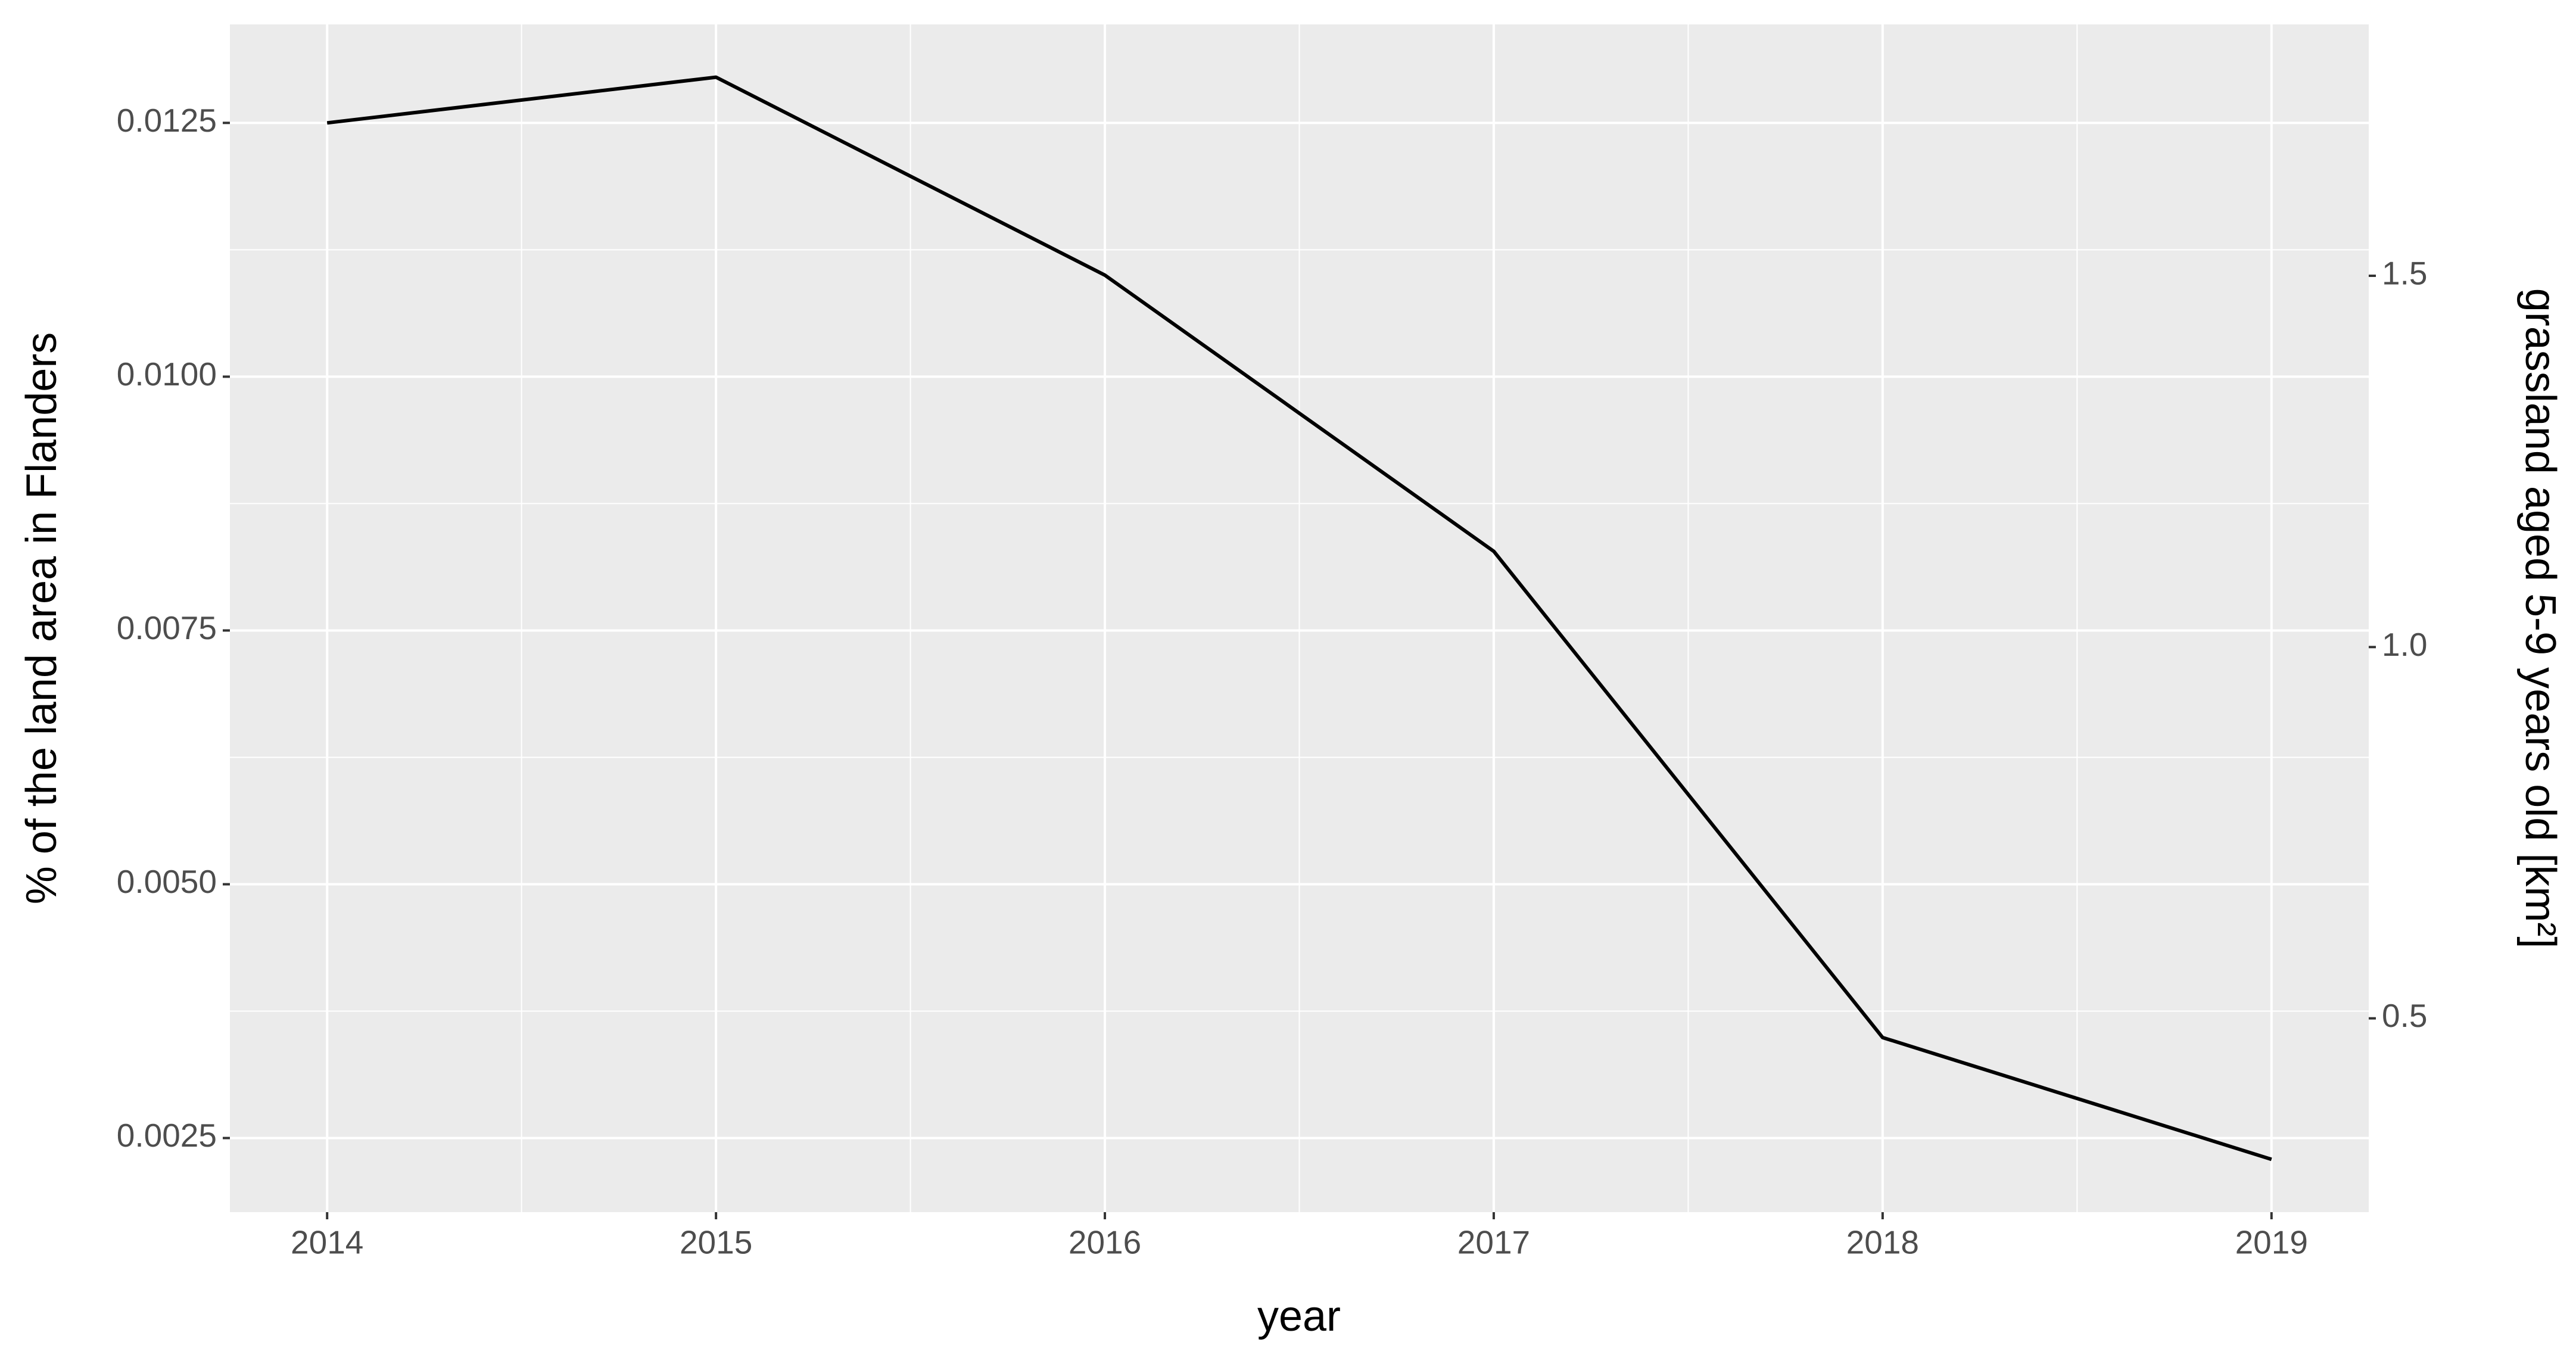  I want to click on x-tick-label: 2019, so click(2271, 1242).